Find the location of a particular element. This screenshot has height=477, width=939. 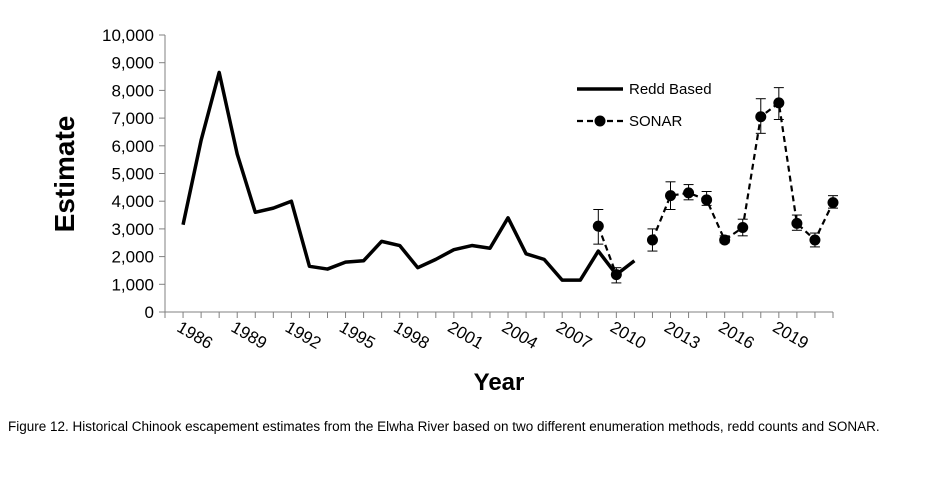

legend-sonar-marker is located at coordinates (600, 121).